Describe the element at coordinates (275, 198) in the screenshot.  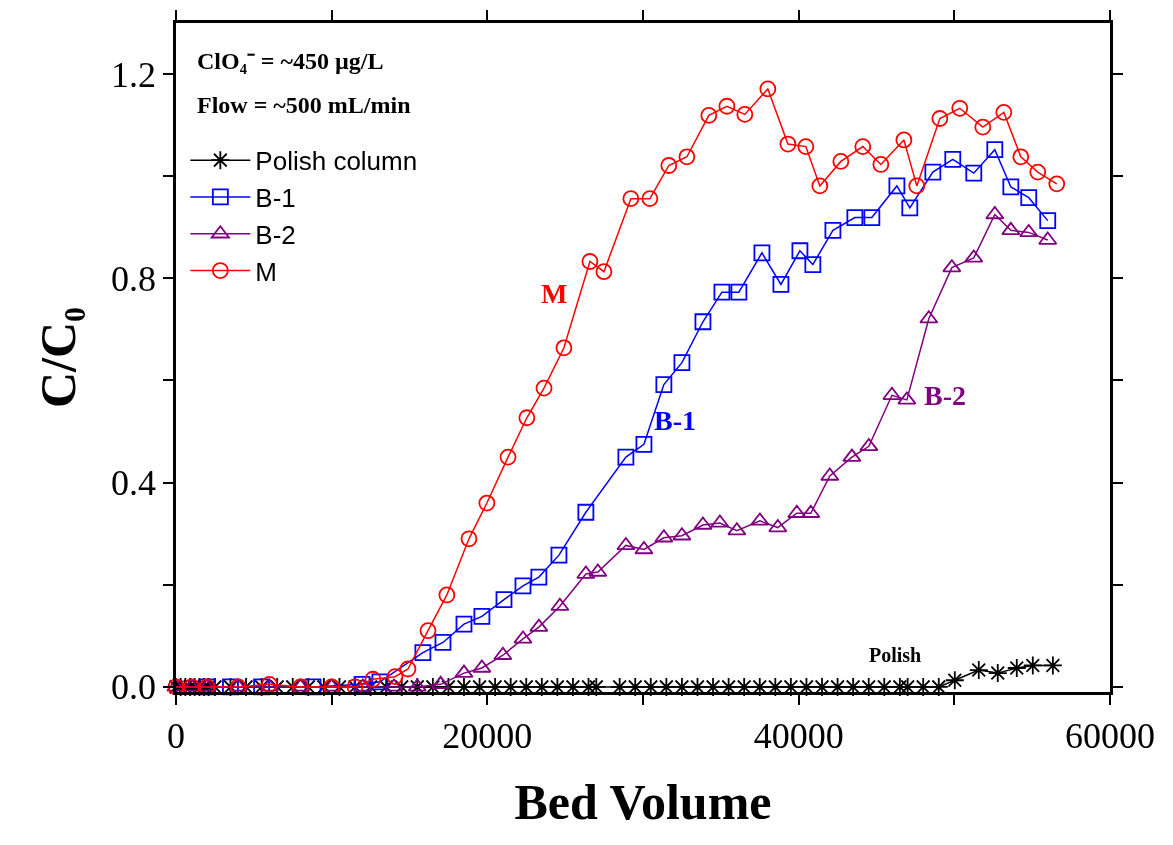
I see `legend-label: B-1` at that location.